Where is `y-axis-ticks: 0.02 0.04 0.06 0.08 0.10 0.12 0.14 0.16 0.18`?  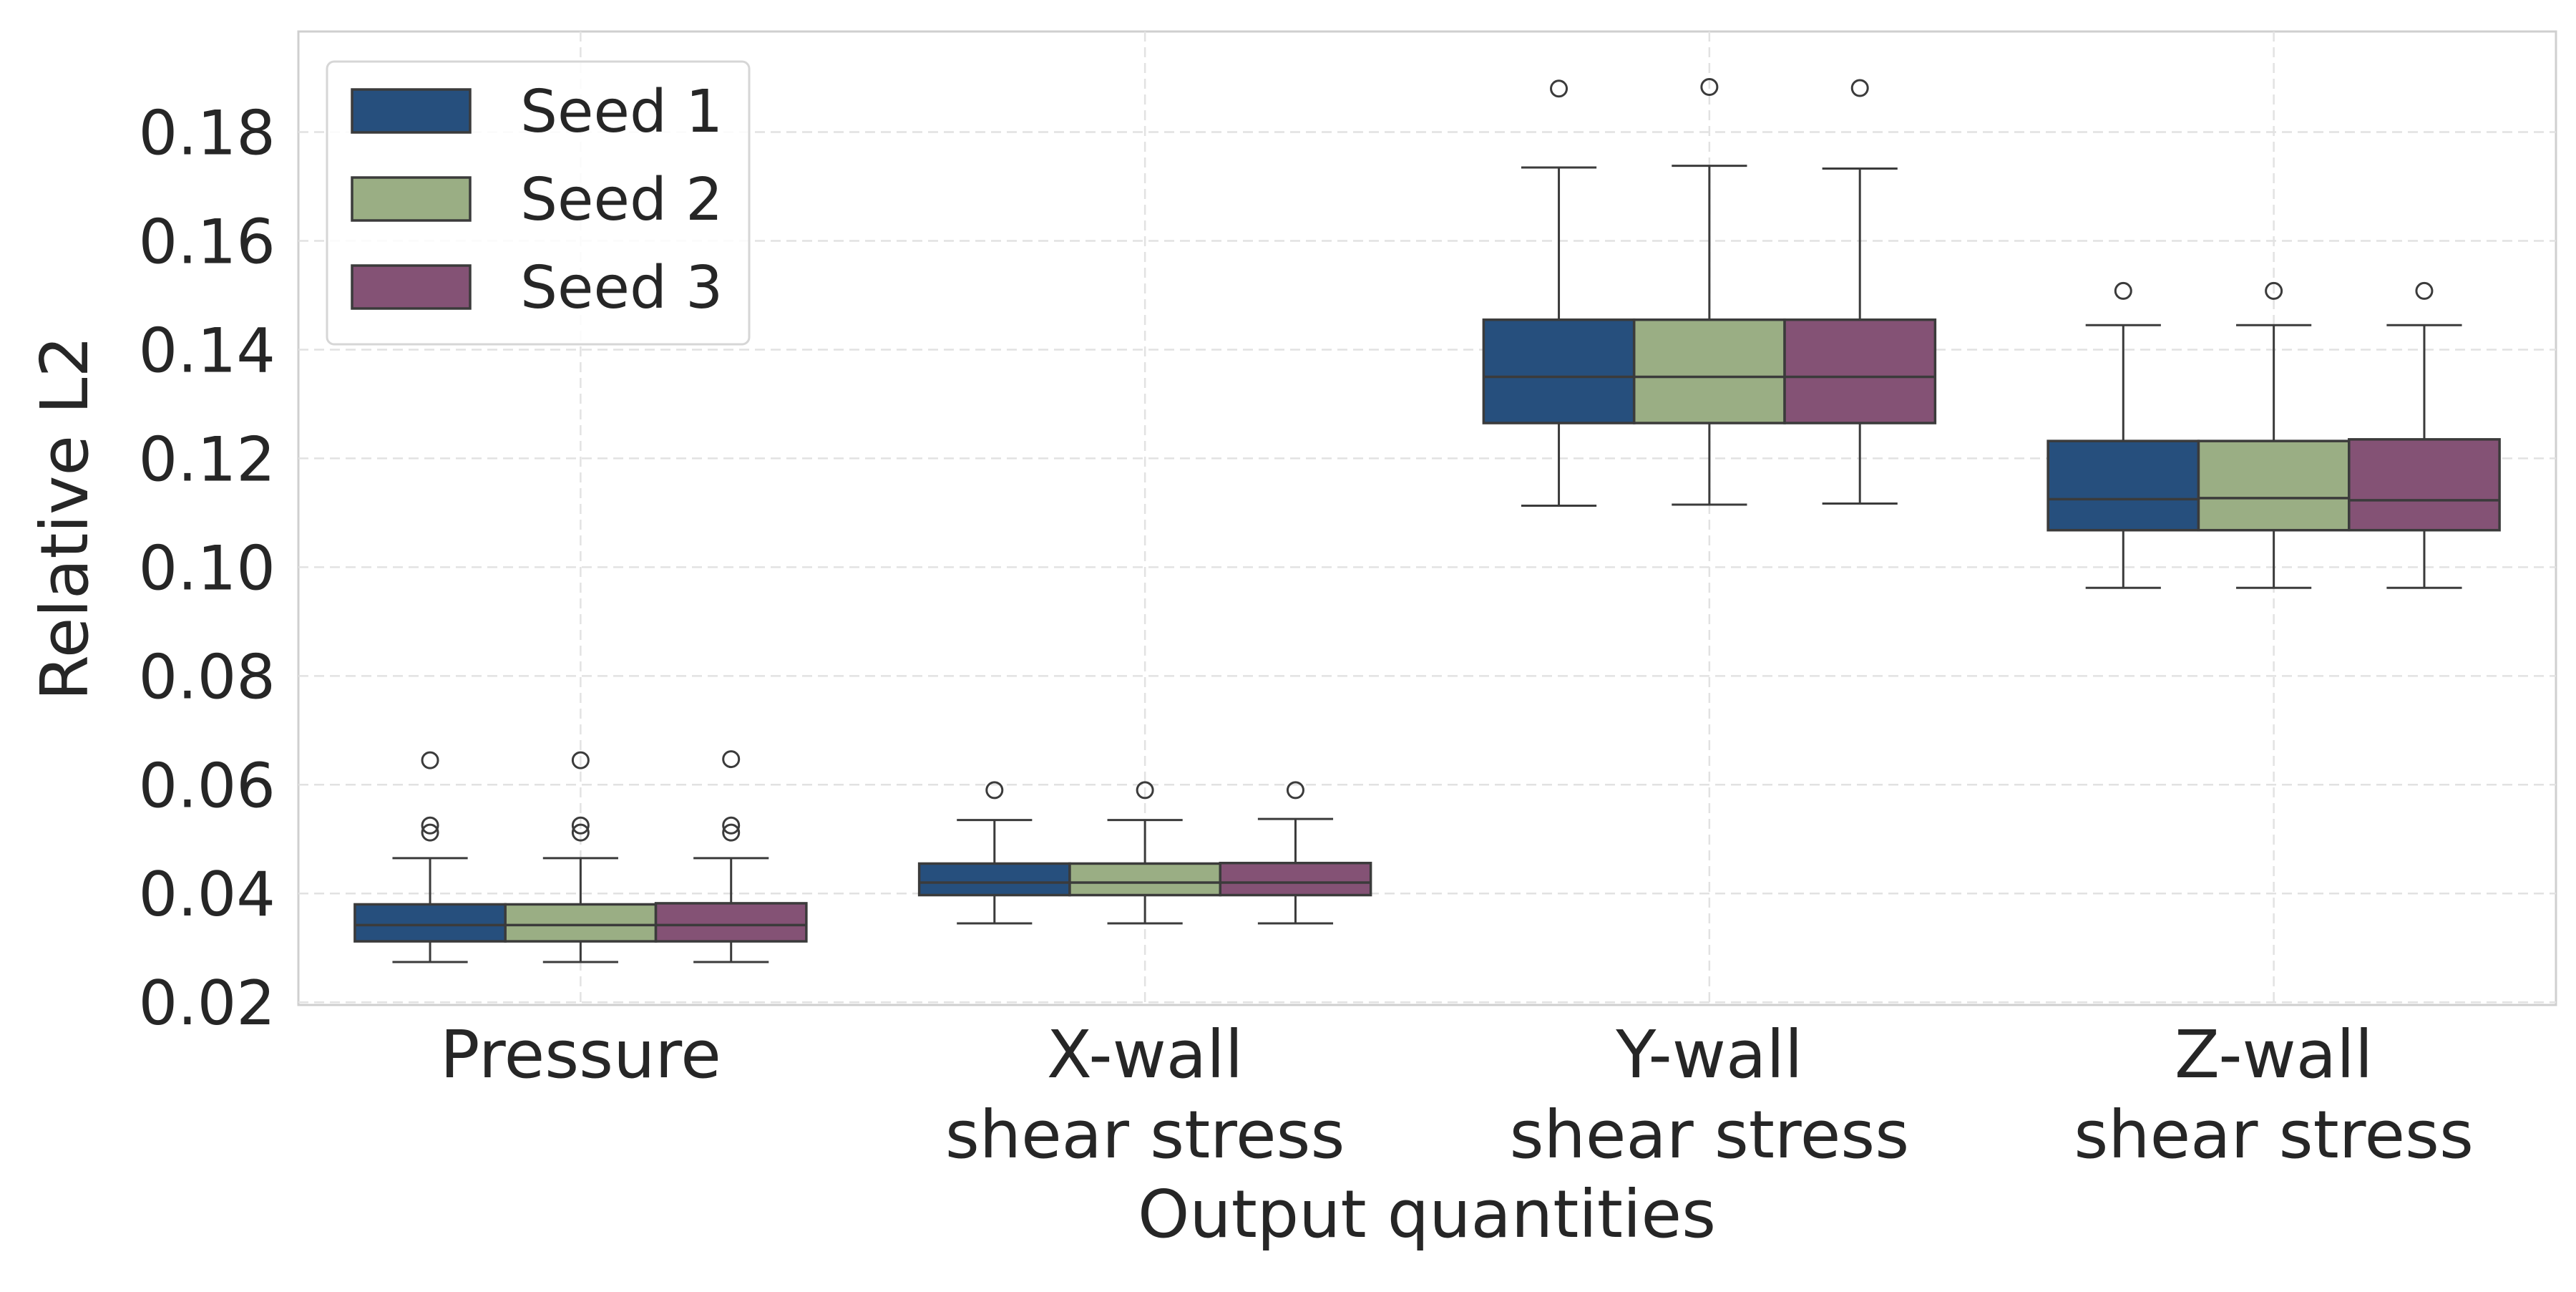 y-axis-ticks: 0.02 0.04 0.06 0.08 0.10 0.12 0.14 0.16 0.18 is located at coordinates (207, 569).